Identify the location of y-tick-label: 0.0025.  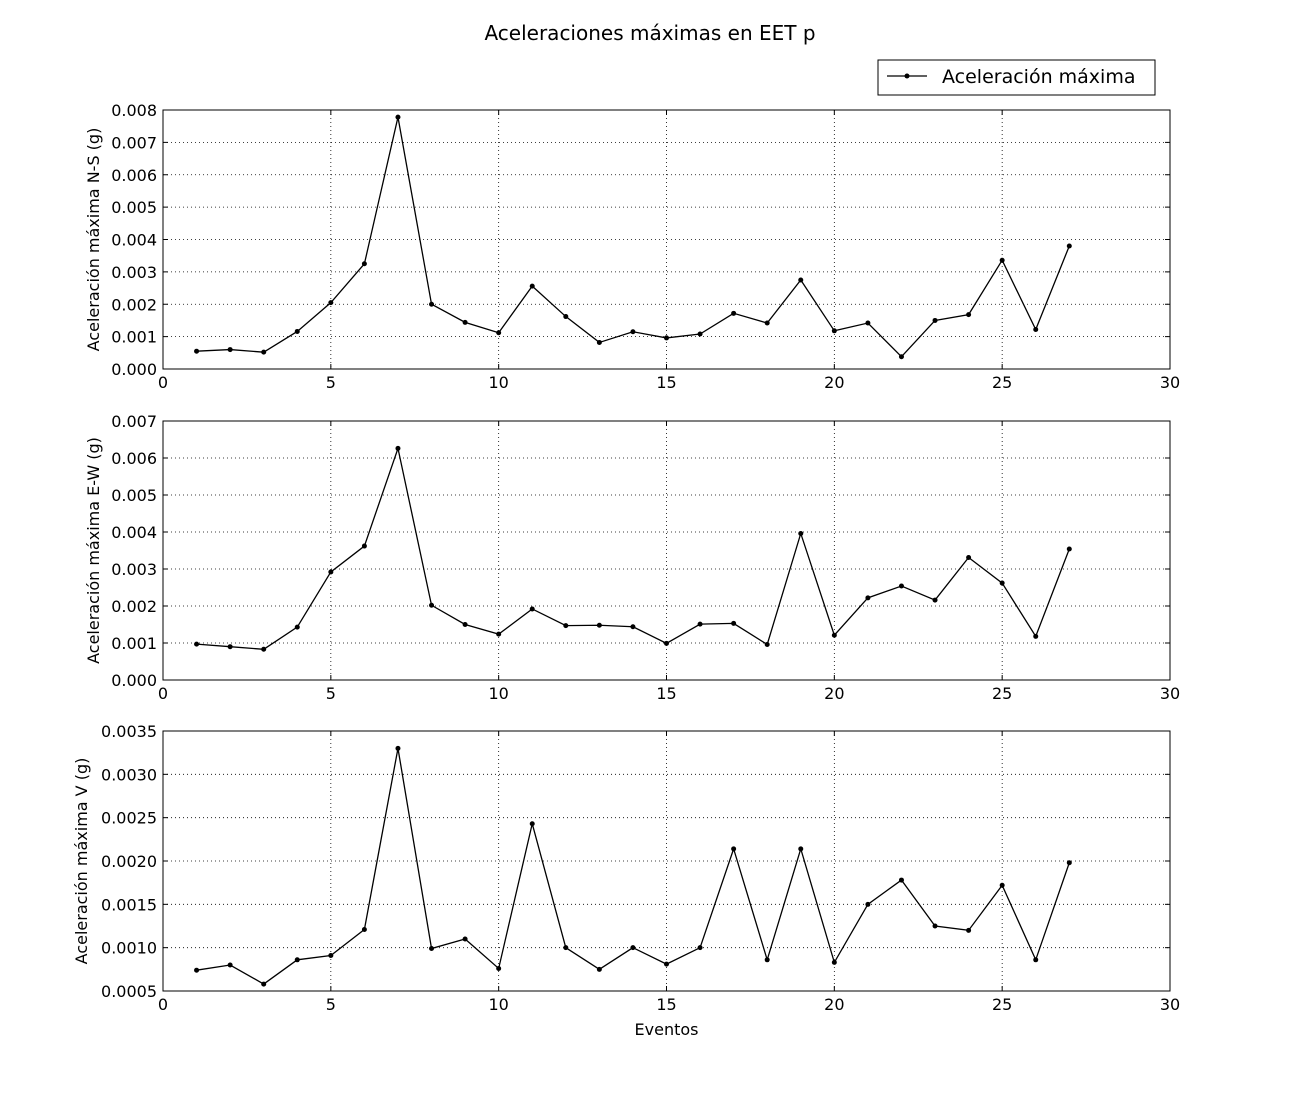
(129, 818).